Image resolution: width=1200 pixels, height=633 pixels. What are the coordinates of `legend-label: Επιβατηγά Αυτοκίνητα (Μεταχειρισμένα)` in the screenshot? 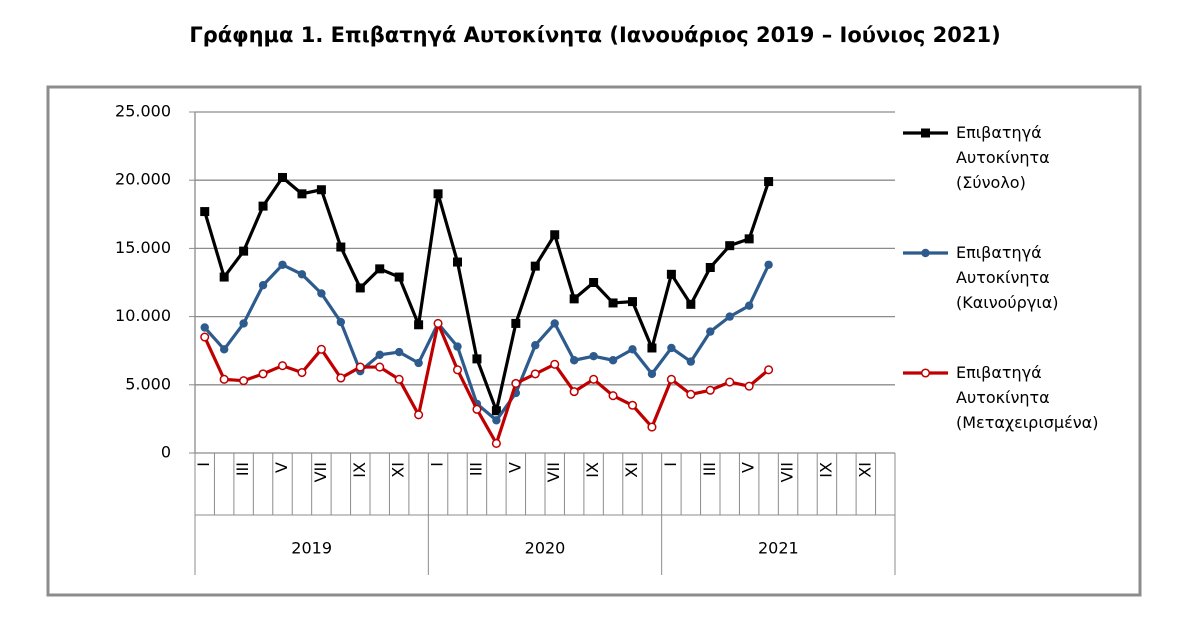 It's located at (1027, 397).